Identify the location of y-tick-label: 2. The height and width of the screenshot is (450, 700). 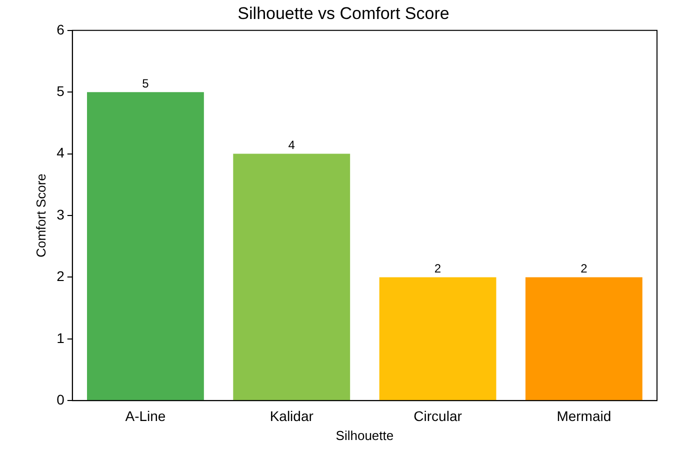
(60, 276).